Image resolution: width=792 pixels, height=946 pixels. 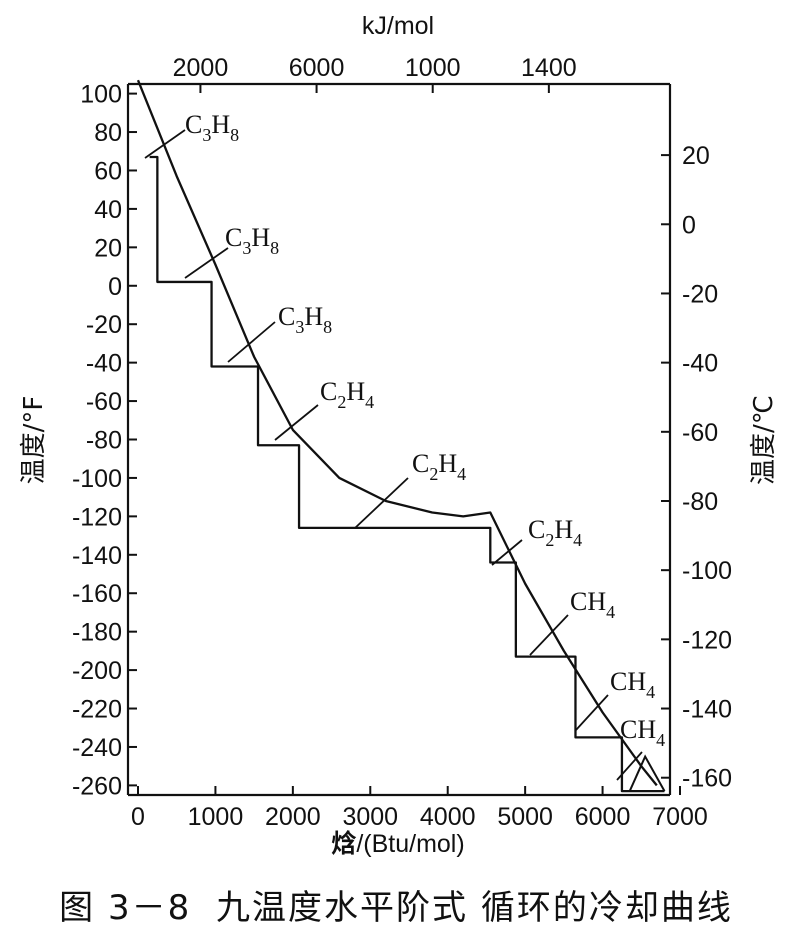 What do you see at coordinates (97, 479) in the screenshot?
I see `left-tick-label: -100` at bounding box center [97, 479].